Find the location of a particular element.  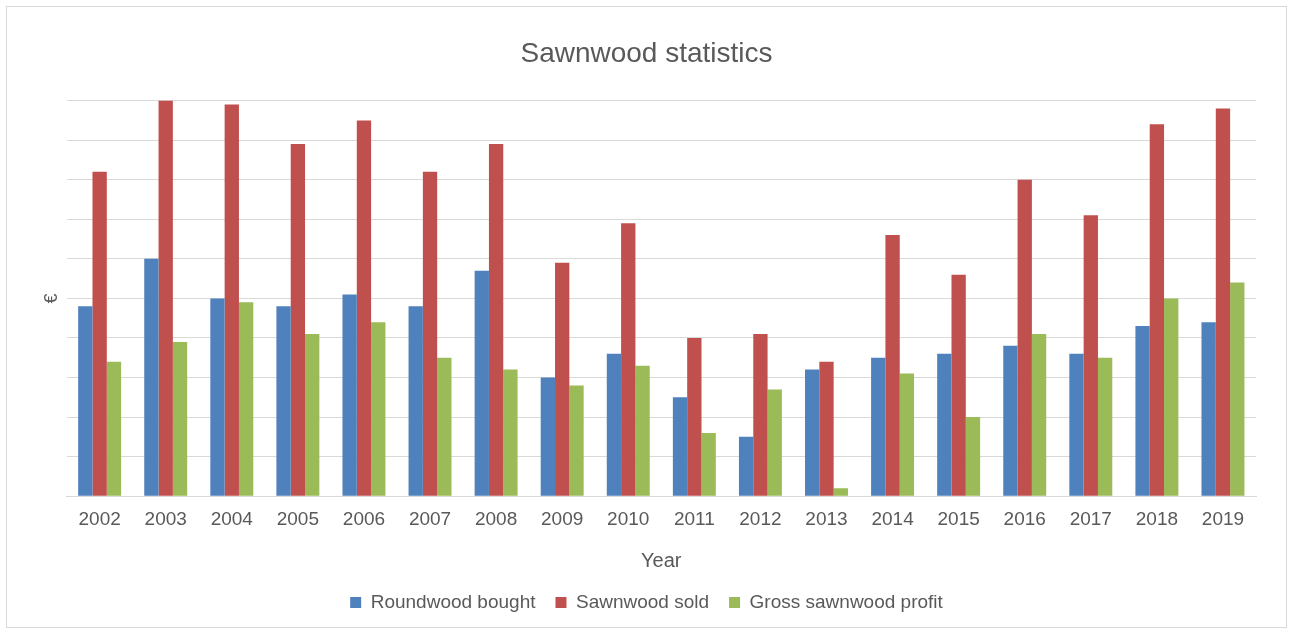

x-tick-label: 2007 is located at coordinates (430, 518).